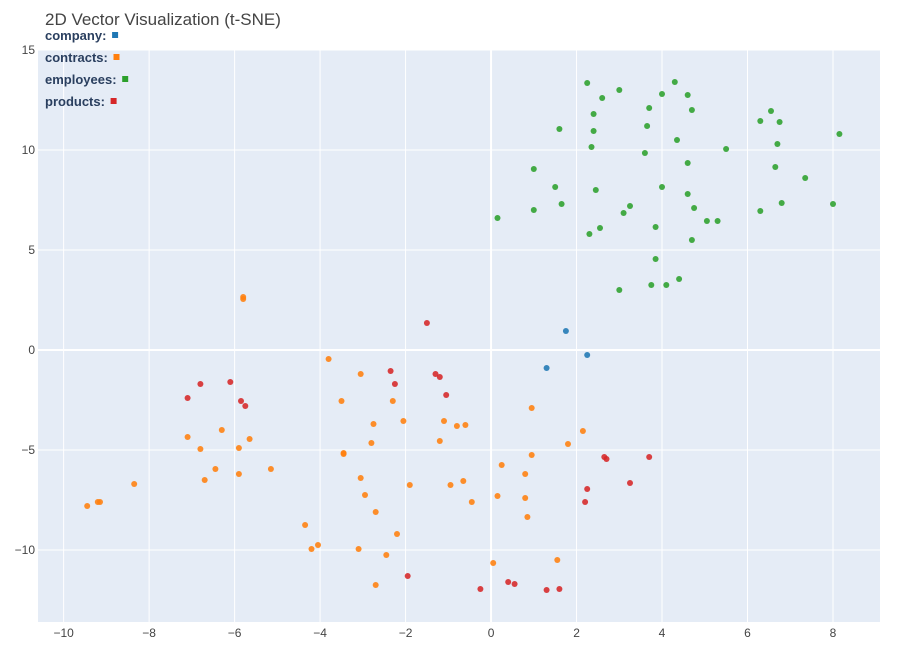 This screenshot has height=650, width=900. I want to click on legend-label-products: products, so click(73, 101).